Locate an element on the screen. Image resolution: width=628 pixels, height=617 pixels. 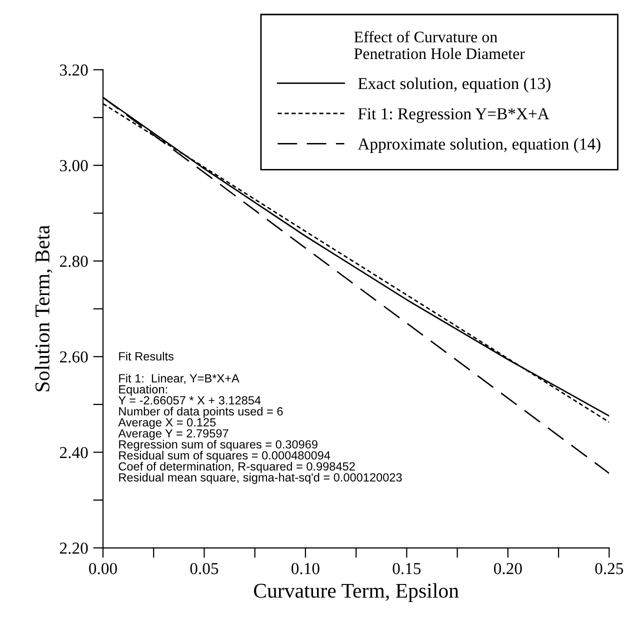
legend-label: Exact solution, equation (13) is located at coordinates (454, 85).